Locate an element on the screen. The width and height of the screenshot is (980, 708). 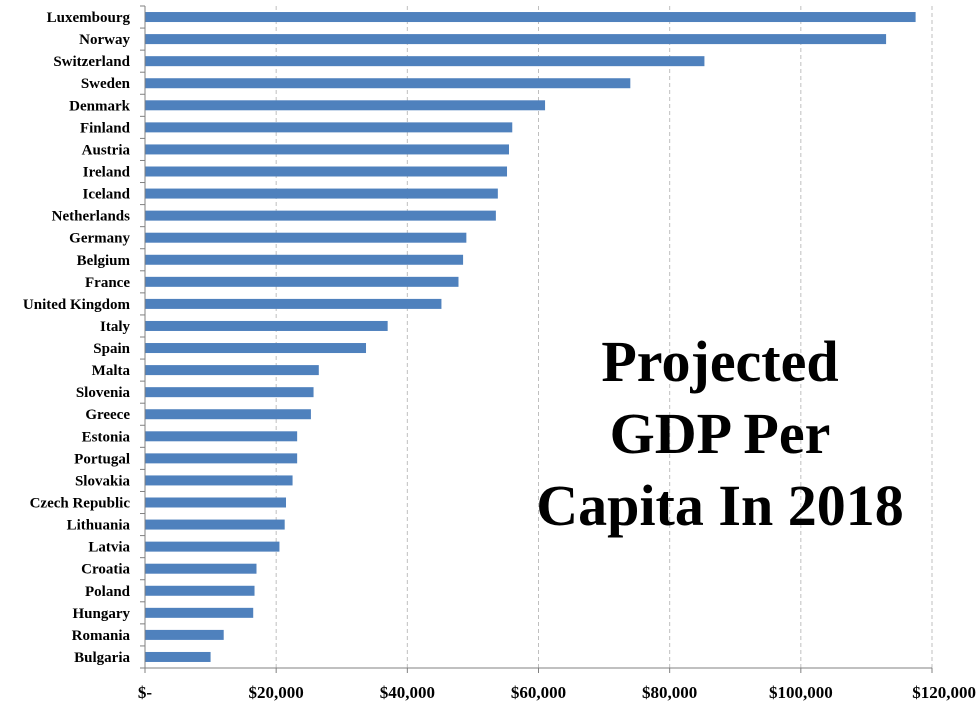
category-label: Romania is located at coordinates (101, 636).